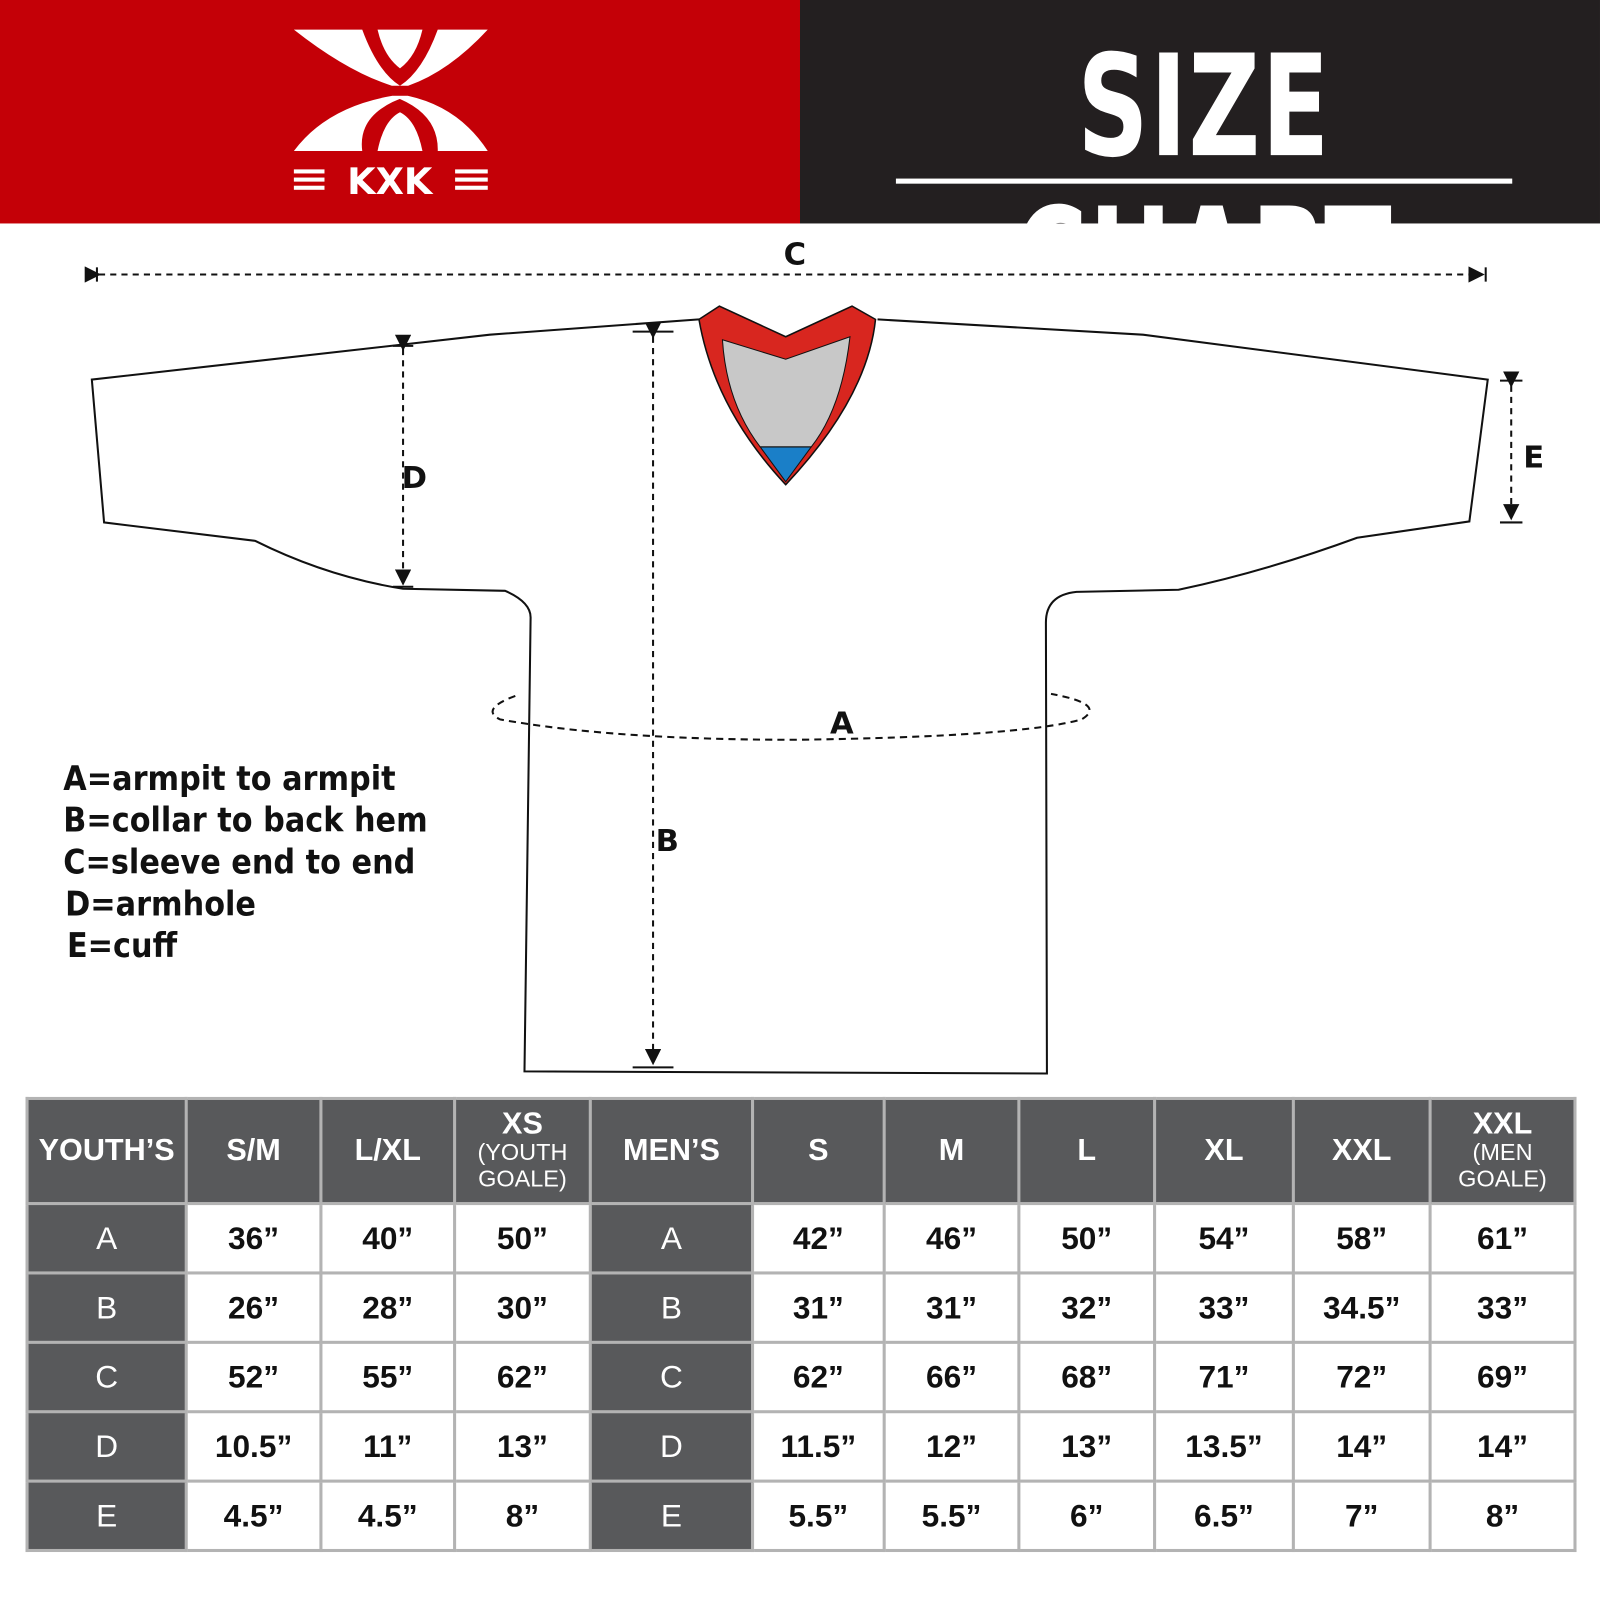 The width and height of the screenshot is (1600, 1600). I want to click on column-header: MEN’S, so click(671, 1151).